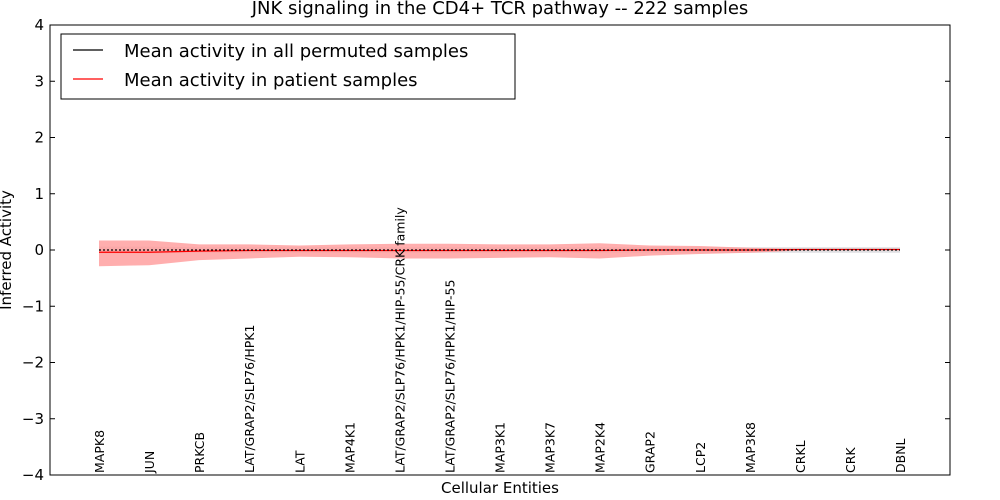 Image resolution: width=1000 pixels, height=500 pixels. Describe the element at coordinates (39, 194) in the screenshot. I see `y-tick-label: 1` at that location.